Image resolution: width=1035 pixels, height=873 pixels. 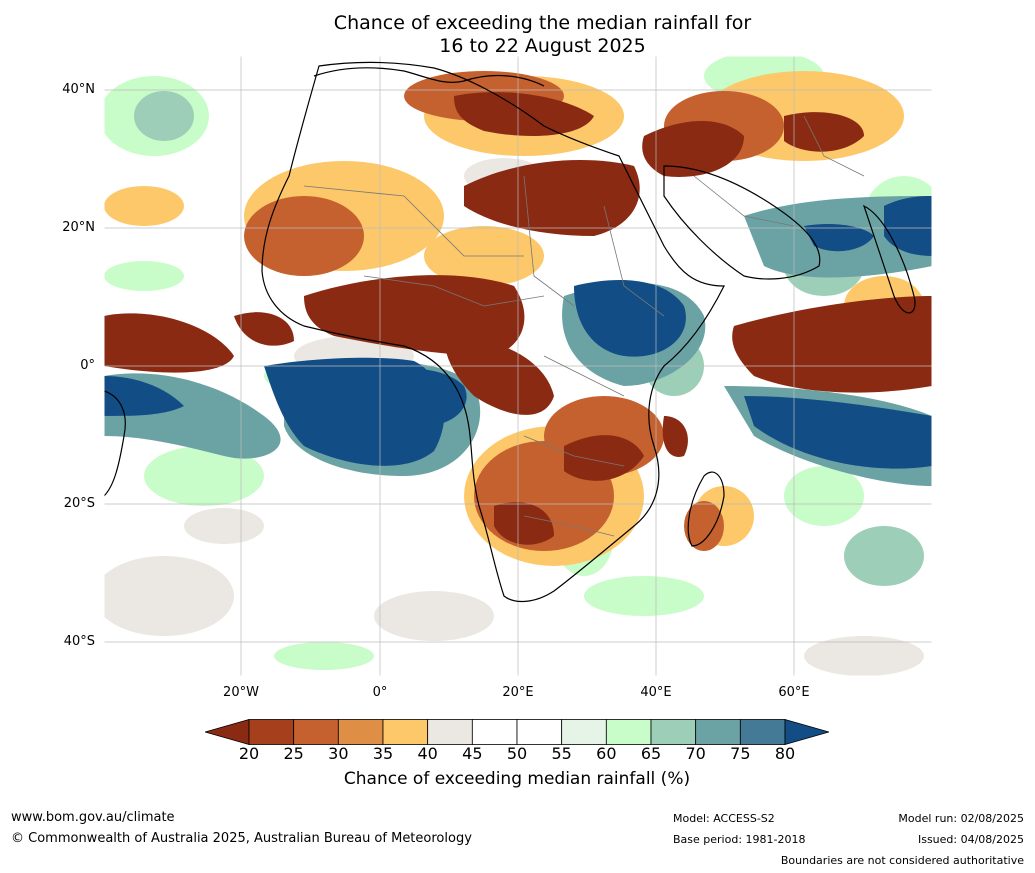 What do you see at coordinates (78, 89) in the screenshot?
I see `lat-label-40n: 40°N` at bounding box center [78, 89].